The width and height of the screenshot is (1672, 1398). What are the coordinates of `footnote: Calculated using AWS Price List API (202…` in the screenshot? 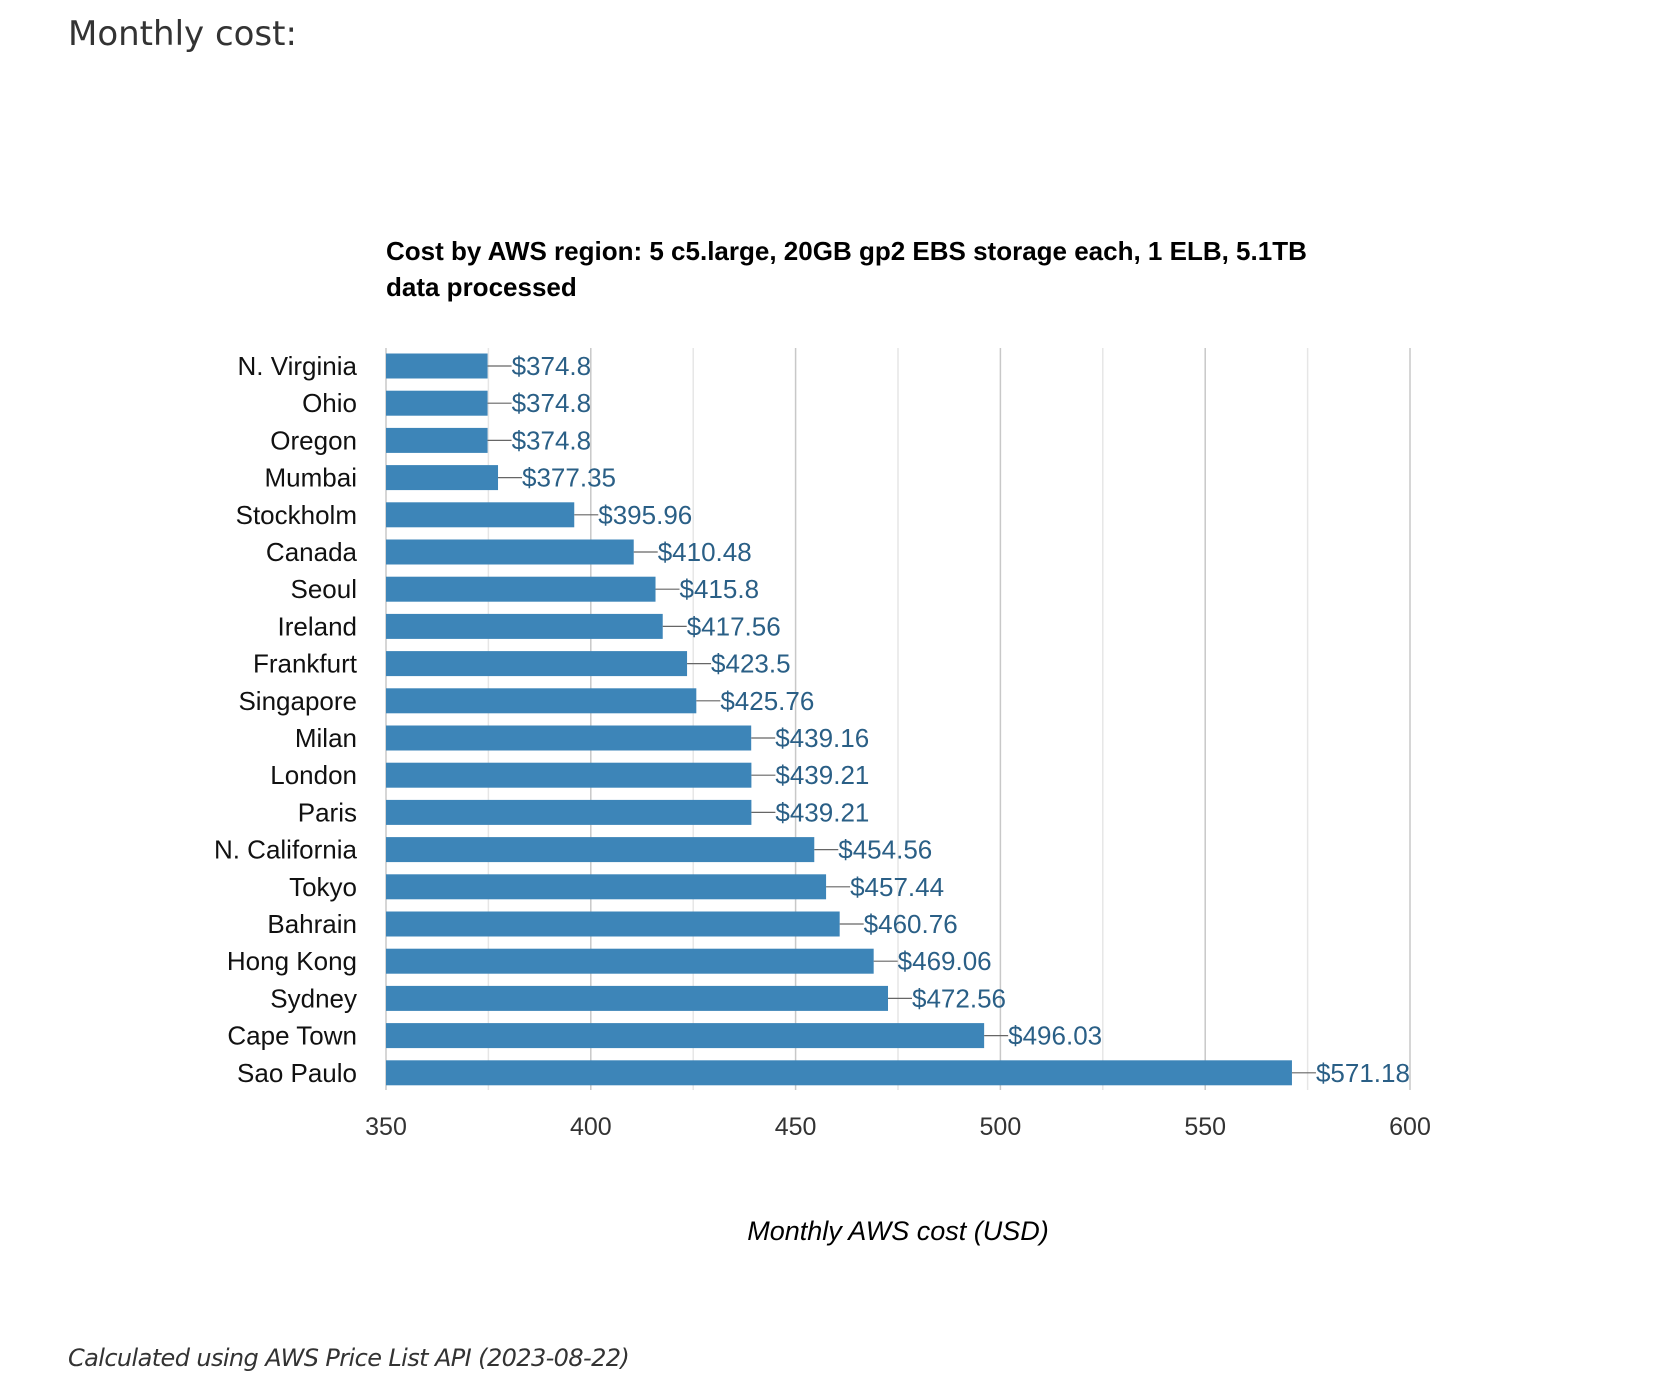 It's located at (349, 1358).